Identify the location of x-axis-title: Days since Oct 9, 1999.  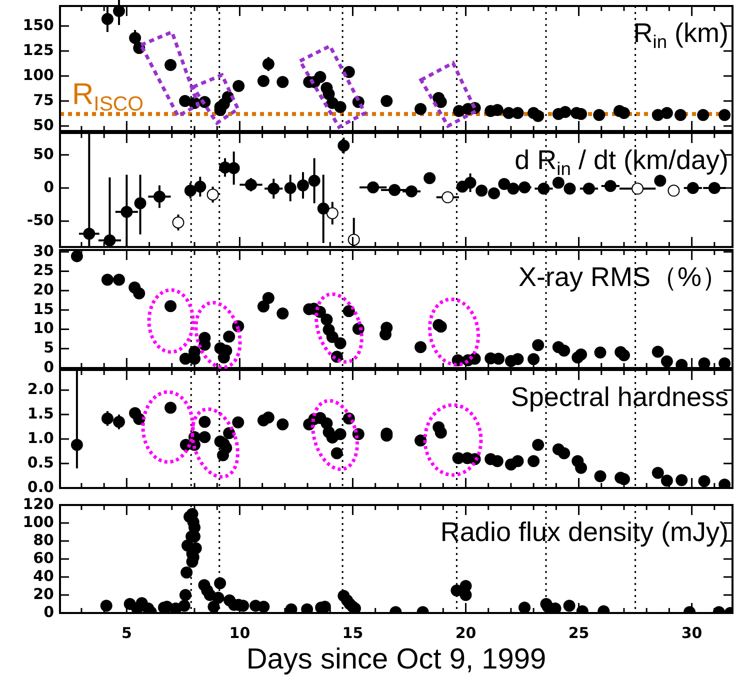
(396, 660).